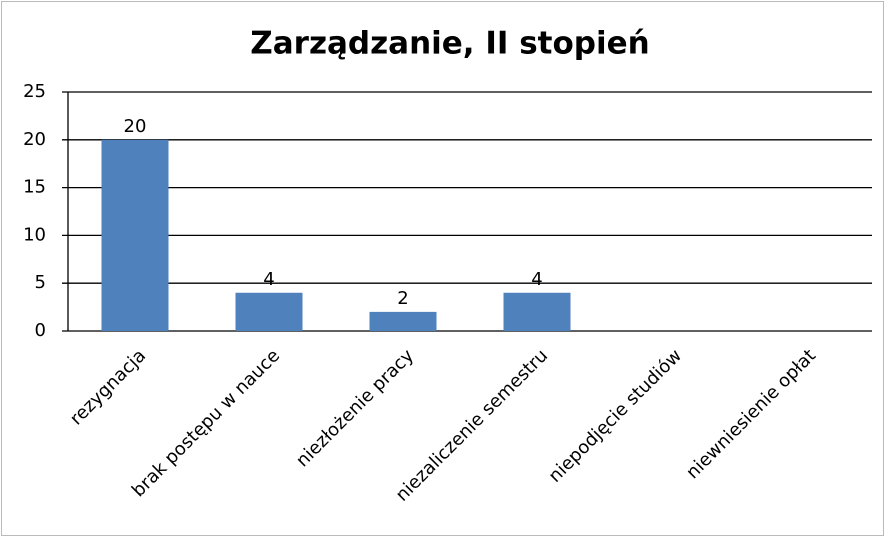 This screenshot has width=885, height=537. I want to click on y-tick-label: 0, so click(40, 330).